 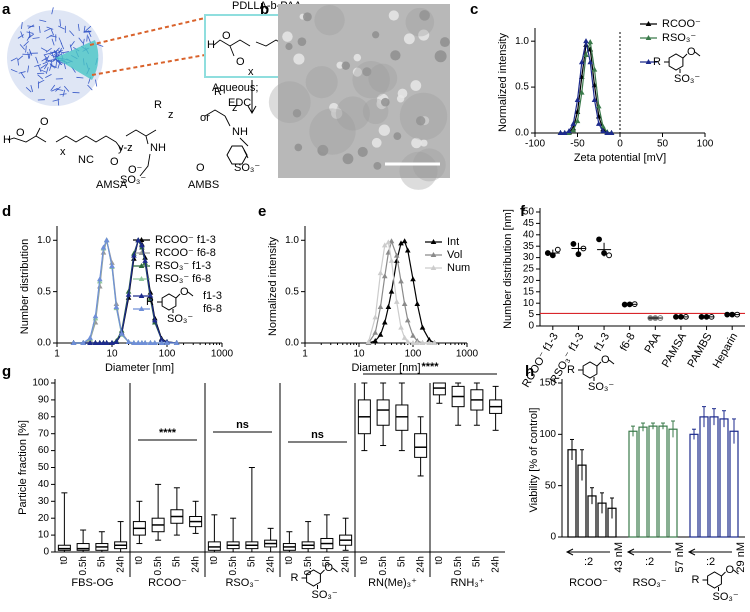 What do you see at coordinates (183, 266) in the screenshot?
I see `legend-label: RSO₃⁻ f1-3` at bounding box center [183, 266].